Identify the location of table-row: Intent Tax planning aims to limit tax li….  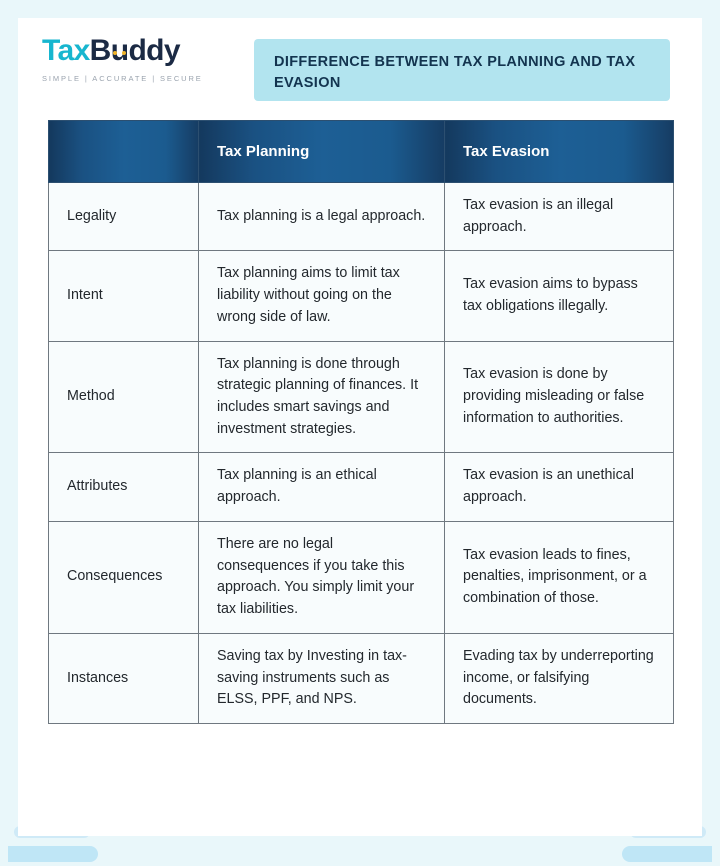
(361, 296).